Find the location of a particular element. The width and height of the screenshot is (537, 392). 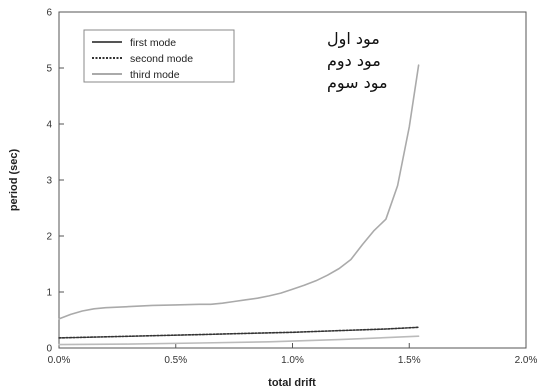

series-line-third-mode is located at coordinates (239, 340).